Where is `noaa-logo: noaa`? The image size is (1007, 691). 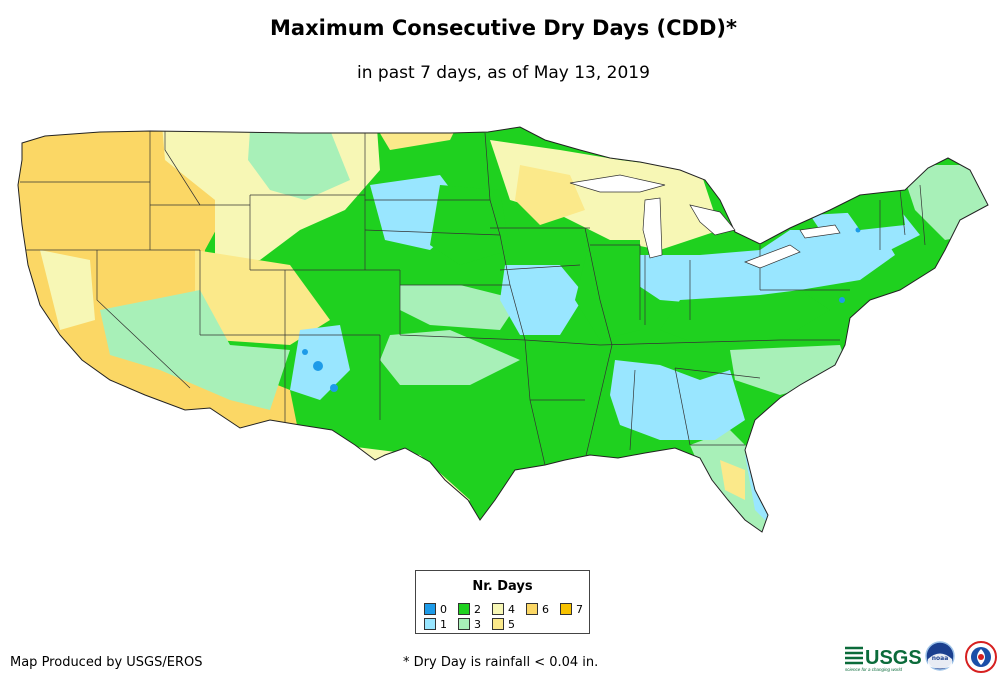 noaa-logo: noaa is located at coordinates (940, 656).